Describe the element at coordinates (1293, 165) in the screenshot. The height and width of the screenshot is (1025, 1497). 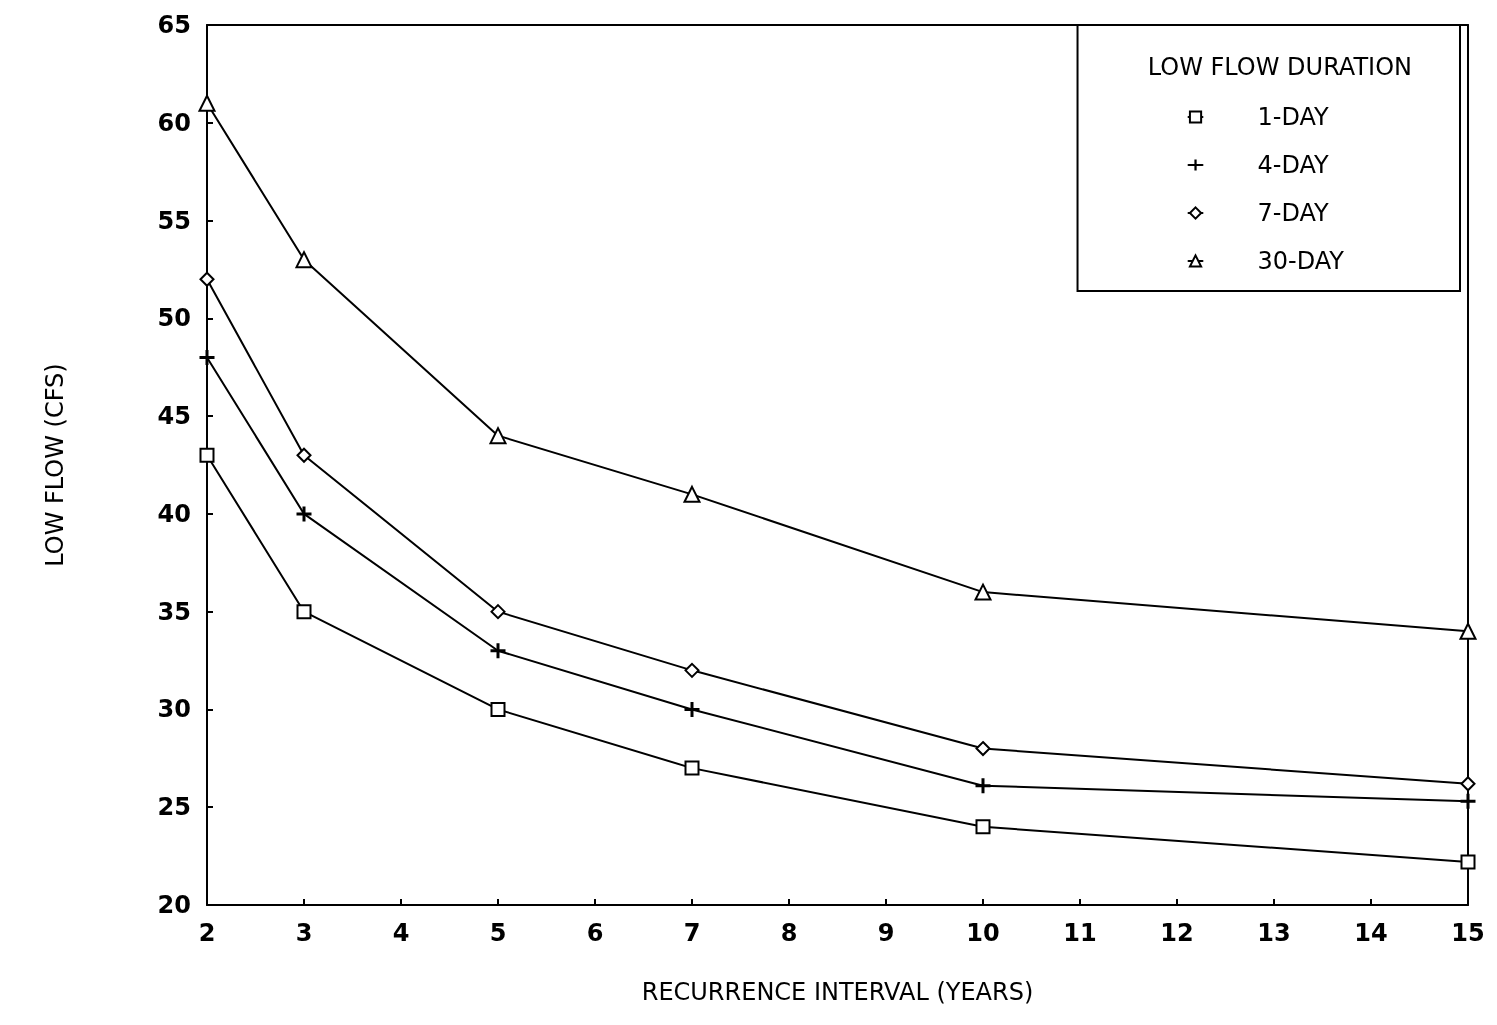
I see `legend-label: 4-DAY` at that location.